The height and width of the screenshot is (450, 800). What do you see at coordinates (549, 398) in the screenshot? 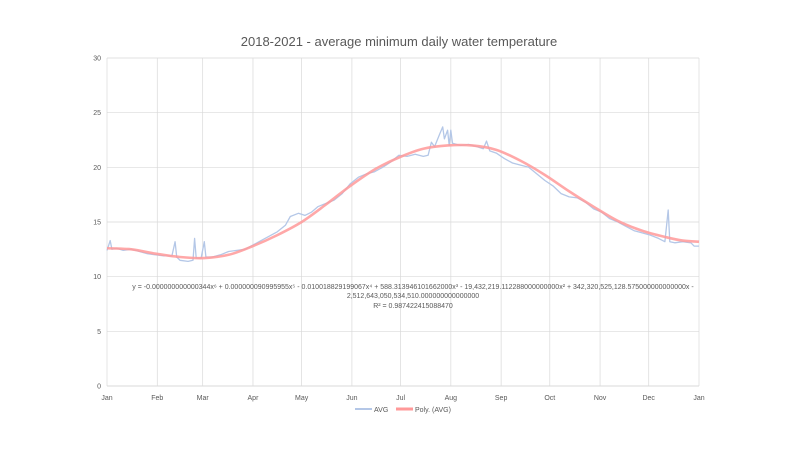
I see `x-tick-label: Oct` at bounding box center [549, 398].